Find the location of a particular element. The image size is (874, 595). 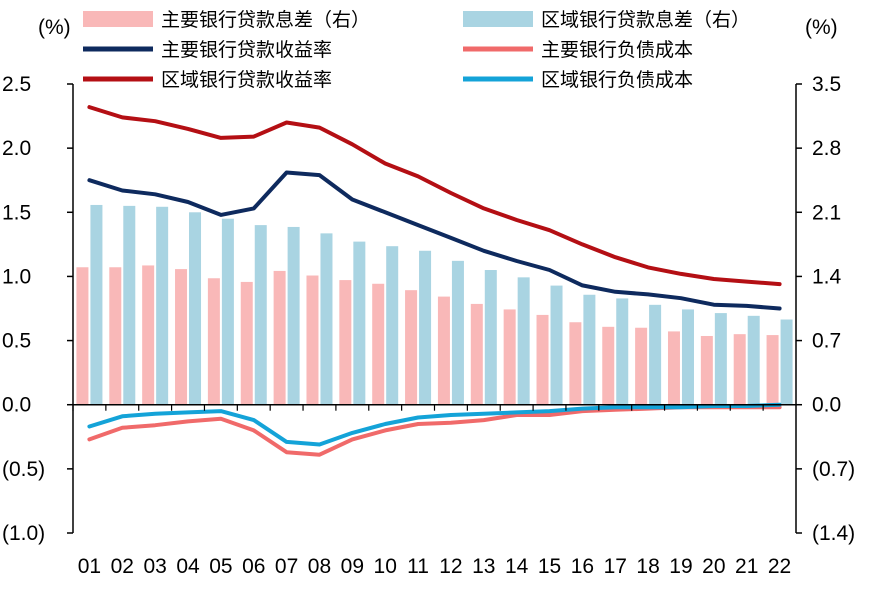

x-tick-label: 04 is located at coordinates (188, 566).